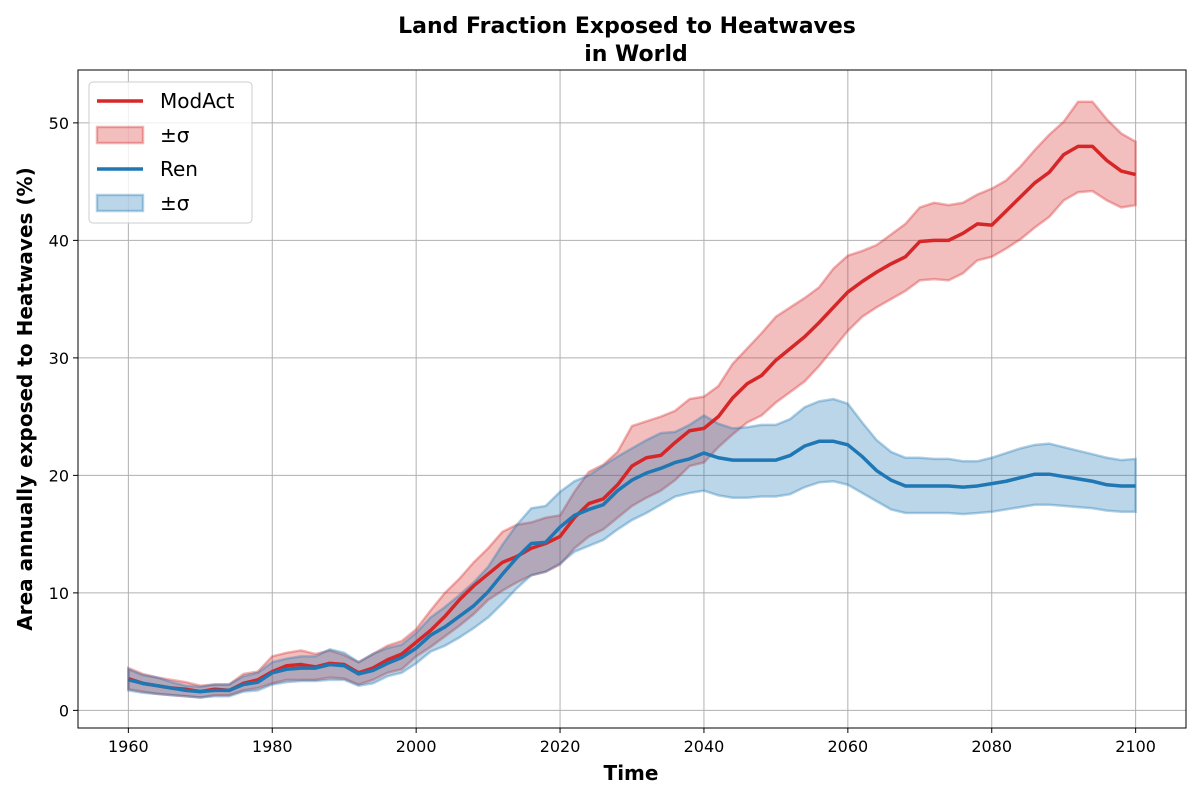 This screenshot has width=1200, height=800. What do you see at coordinates (636, 54) in the screenshot?
I see `chart-title-line2: in World` at bounding box center [636, 54].